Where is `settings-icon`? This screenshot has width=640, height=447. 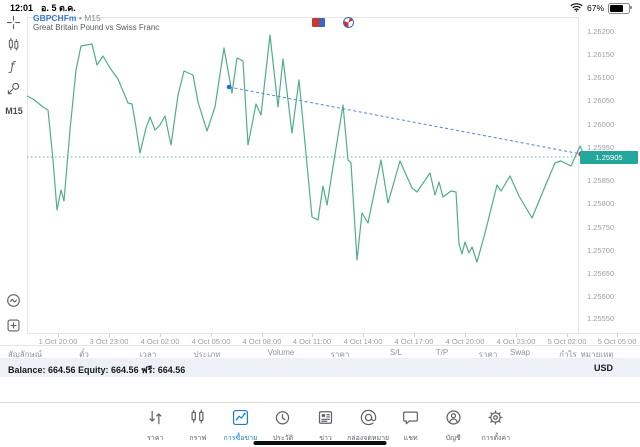
settings-icon is located at coordinates (495, 420).